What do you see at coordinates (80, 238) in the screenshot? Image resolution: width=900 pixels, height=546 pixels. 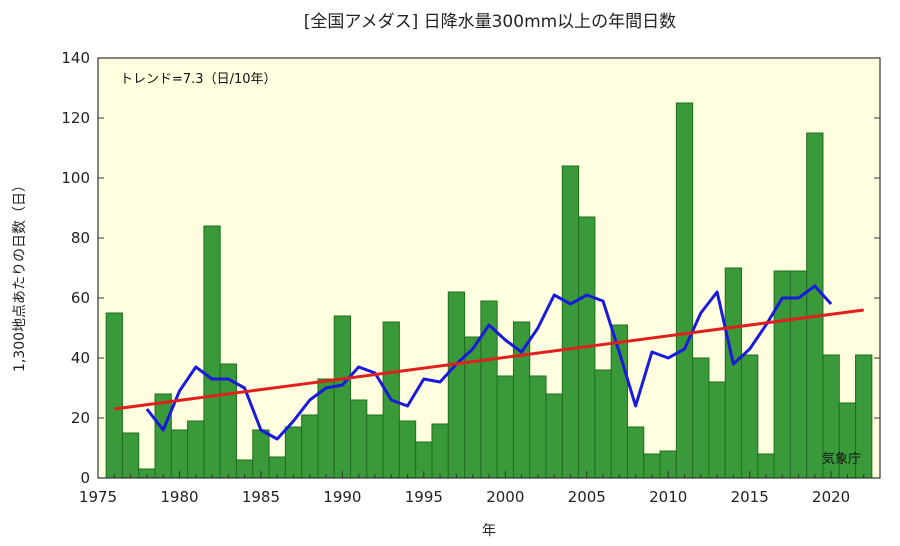 I see `y-tick-label-80: 80` at bounding box center [80, 238].